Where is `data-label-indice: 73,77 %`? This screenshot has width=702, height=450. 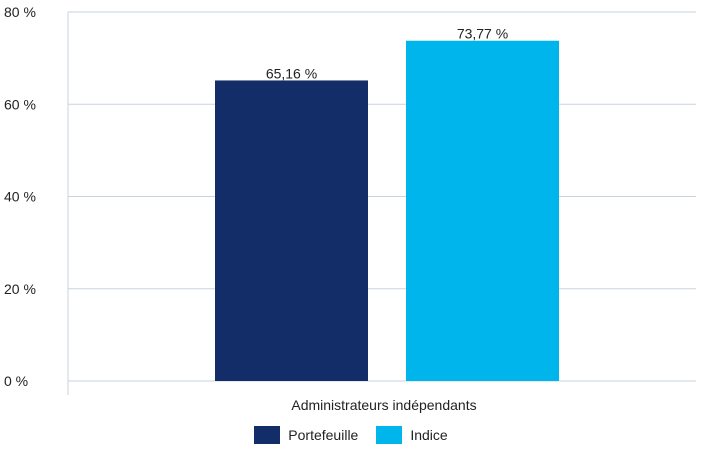 data-label-indice: 73,77 % is located at coordinates (482, 34).